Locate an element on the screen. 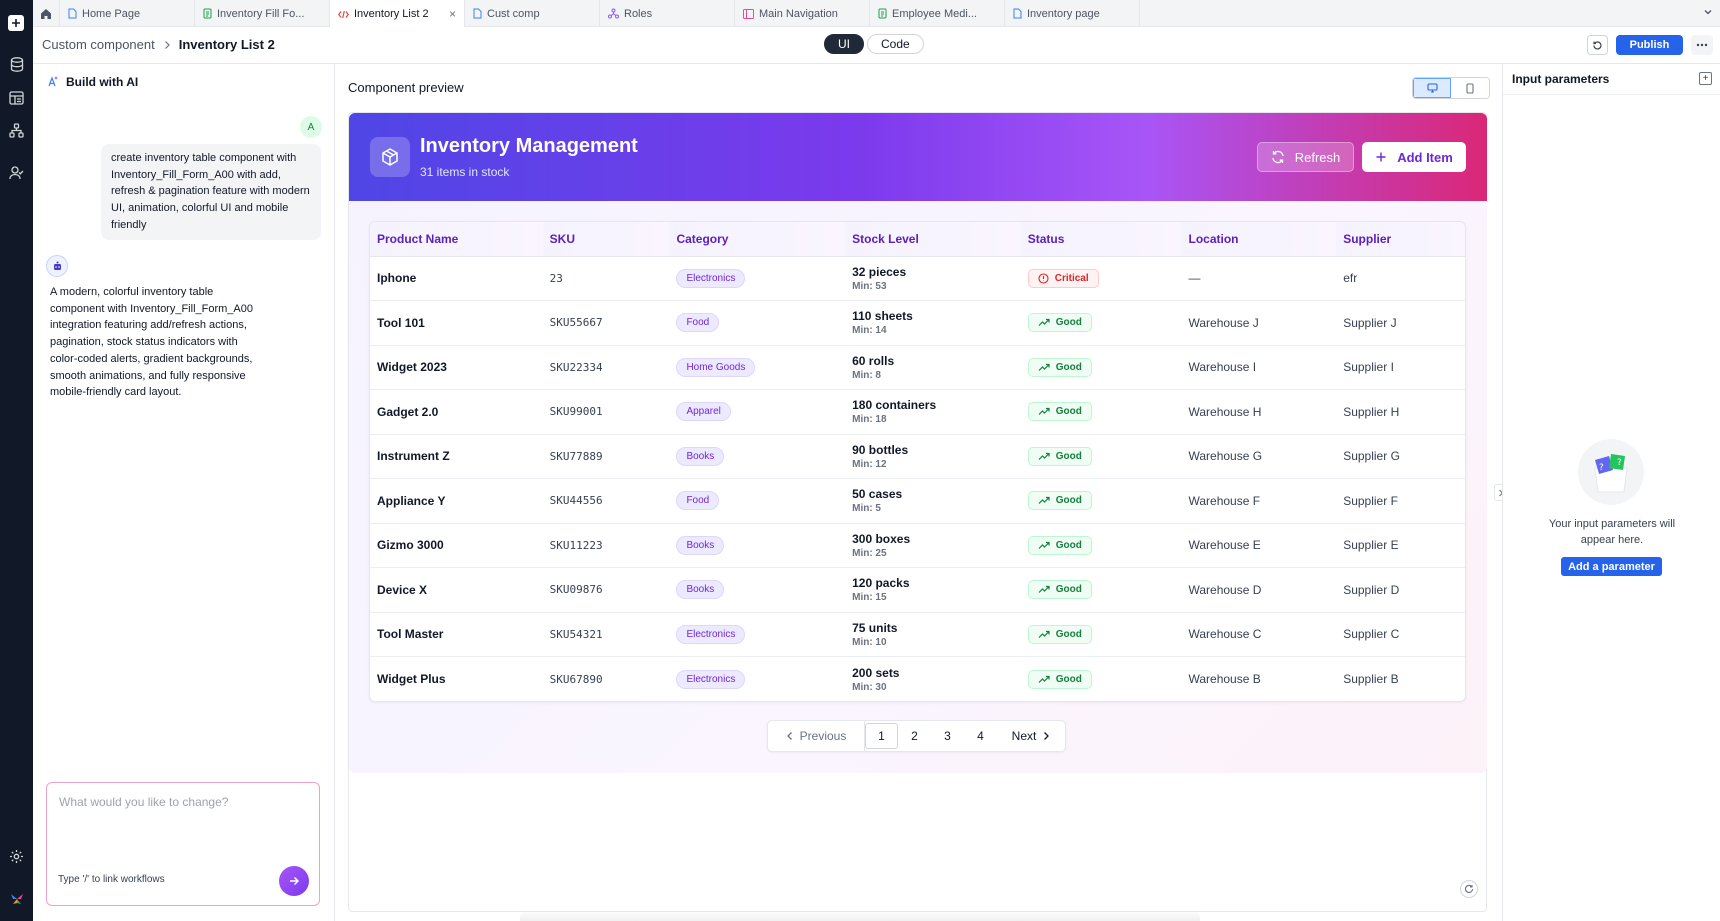  desktop-icon is located at coordinates (1432, 88).